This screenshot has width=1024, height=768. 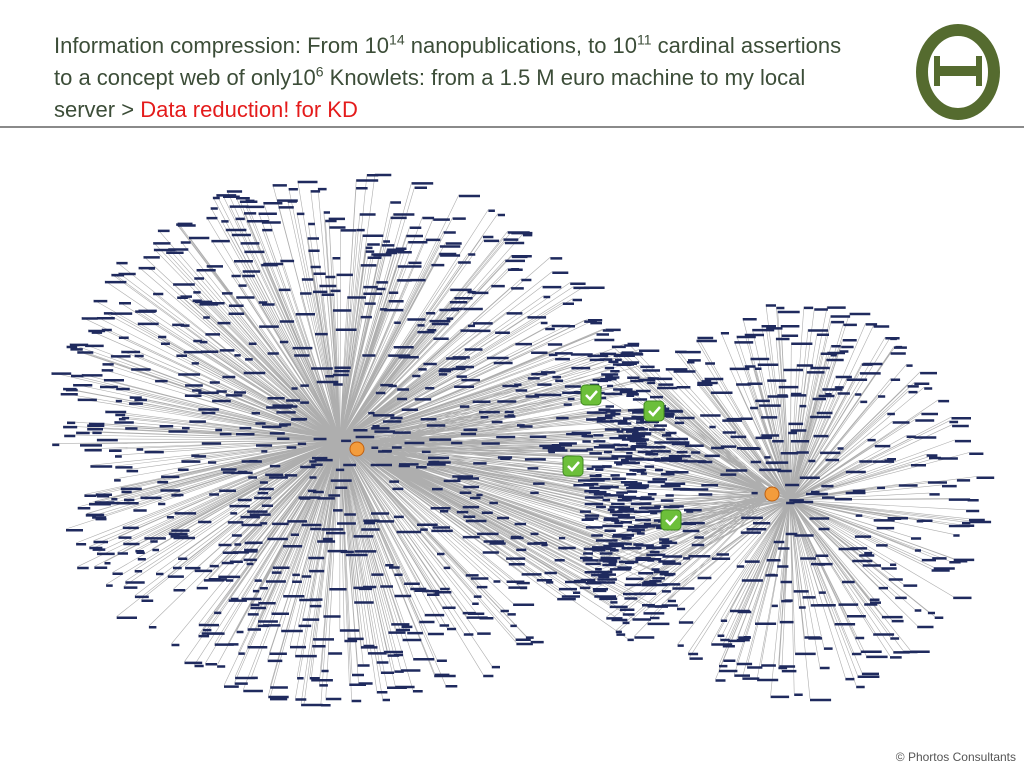 What do you see at coordinates (512, 127) in the screenshot?
I see `header-rule` at bounding box center [512, 127].